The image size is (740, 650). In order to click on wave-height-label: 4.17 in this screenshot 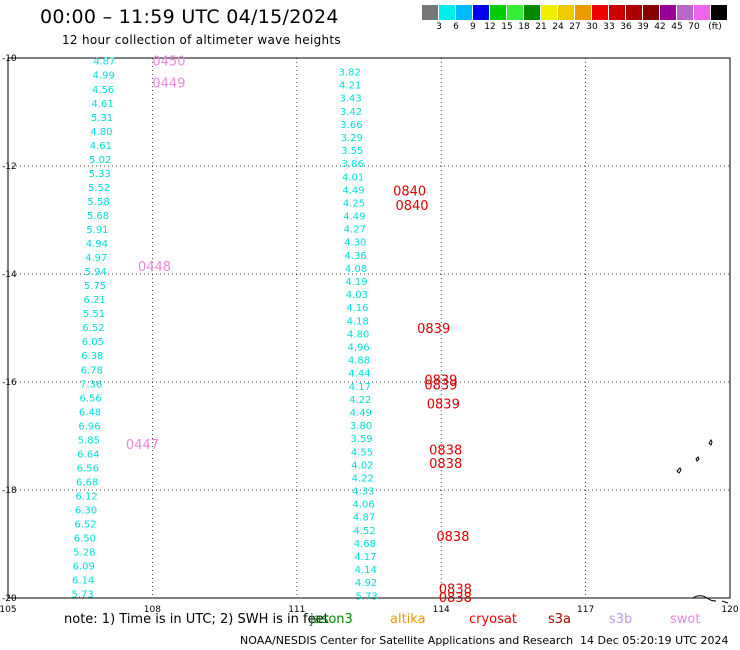, I will do `click(360, 387)`.